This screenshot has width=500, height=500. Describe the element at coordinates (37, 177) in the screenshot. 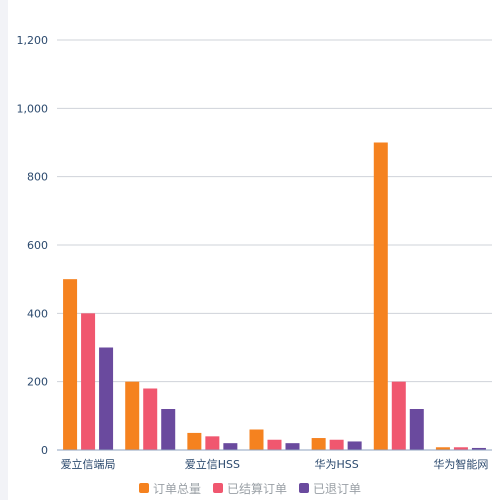

I see `y-tick-label: 800` at that location.